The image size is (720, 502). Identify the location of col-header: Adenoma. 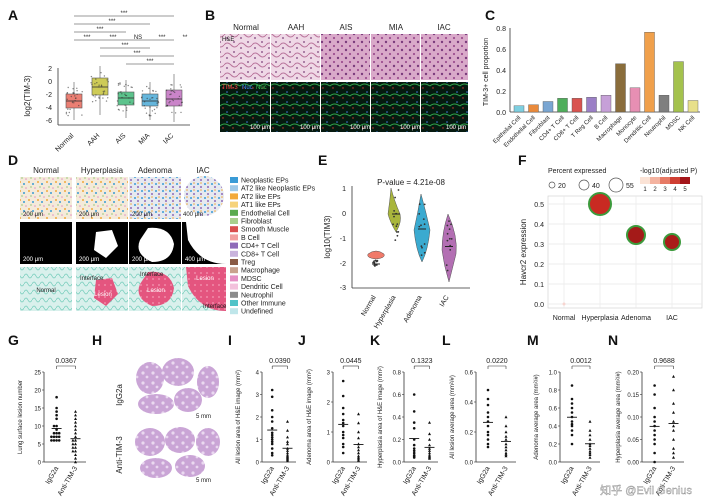
(155, 170).